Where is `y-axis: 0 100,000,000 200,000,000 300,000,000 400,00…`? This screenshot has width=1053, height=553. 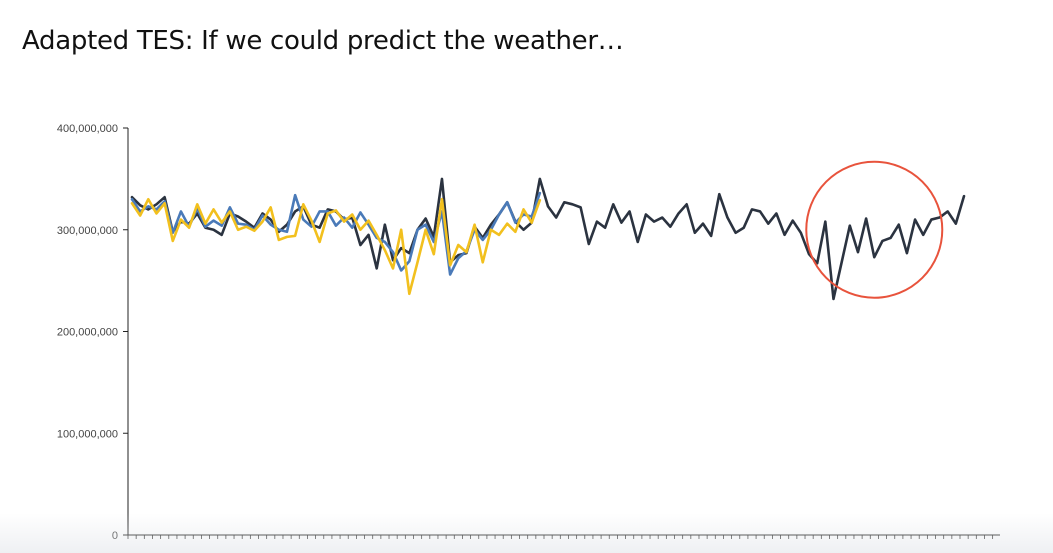
y-axis: 0 100,000,000 200,000,000 300,000,000 400,00… is located at coordinates (93, 332).